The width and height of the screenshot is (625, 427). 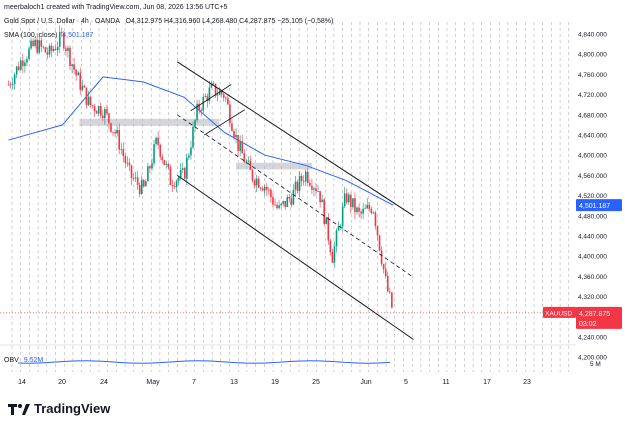 What do you see at coordinates (234, 382) in the screenshot?
I see `time-tick-label: 13` at bounding box center [234, 382].